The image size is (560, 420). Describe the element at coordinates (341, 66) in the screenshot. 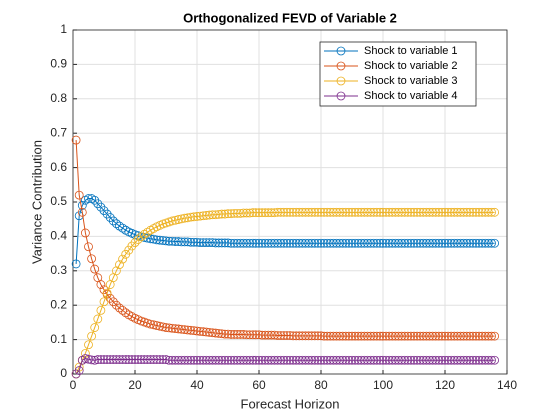

I see `legend-marker` at that location.